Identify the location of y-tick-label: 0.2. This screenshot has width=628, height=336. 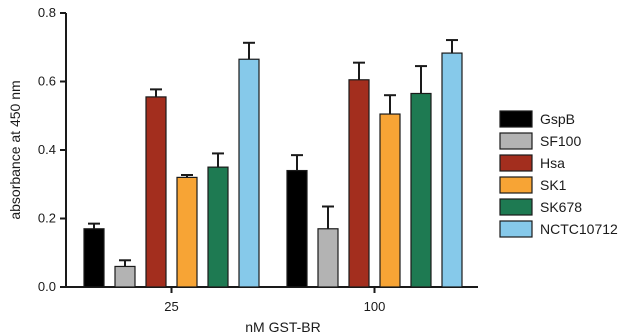
(47, 218).